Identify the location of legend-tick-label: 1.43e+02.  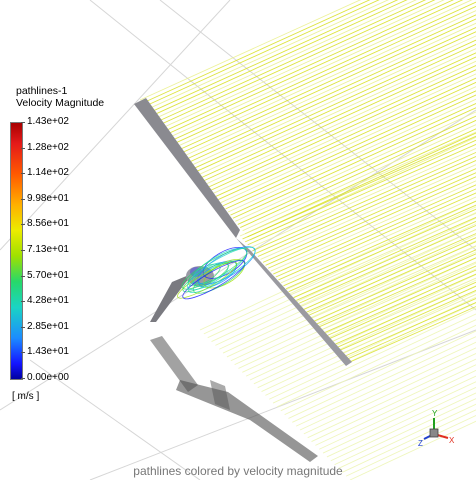
(48, 121).